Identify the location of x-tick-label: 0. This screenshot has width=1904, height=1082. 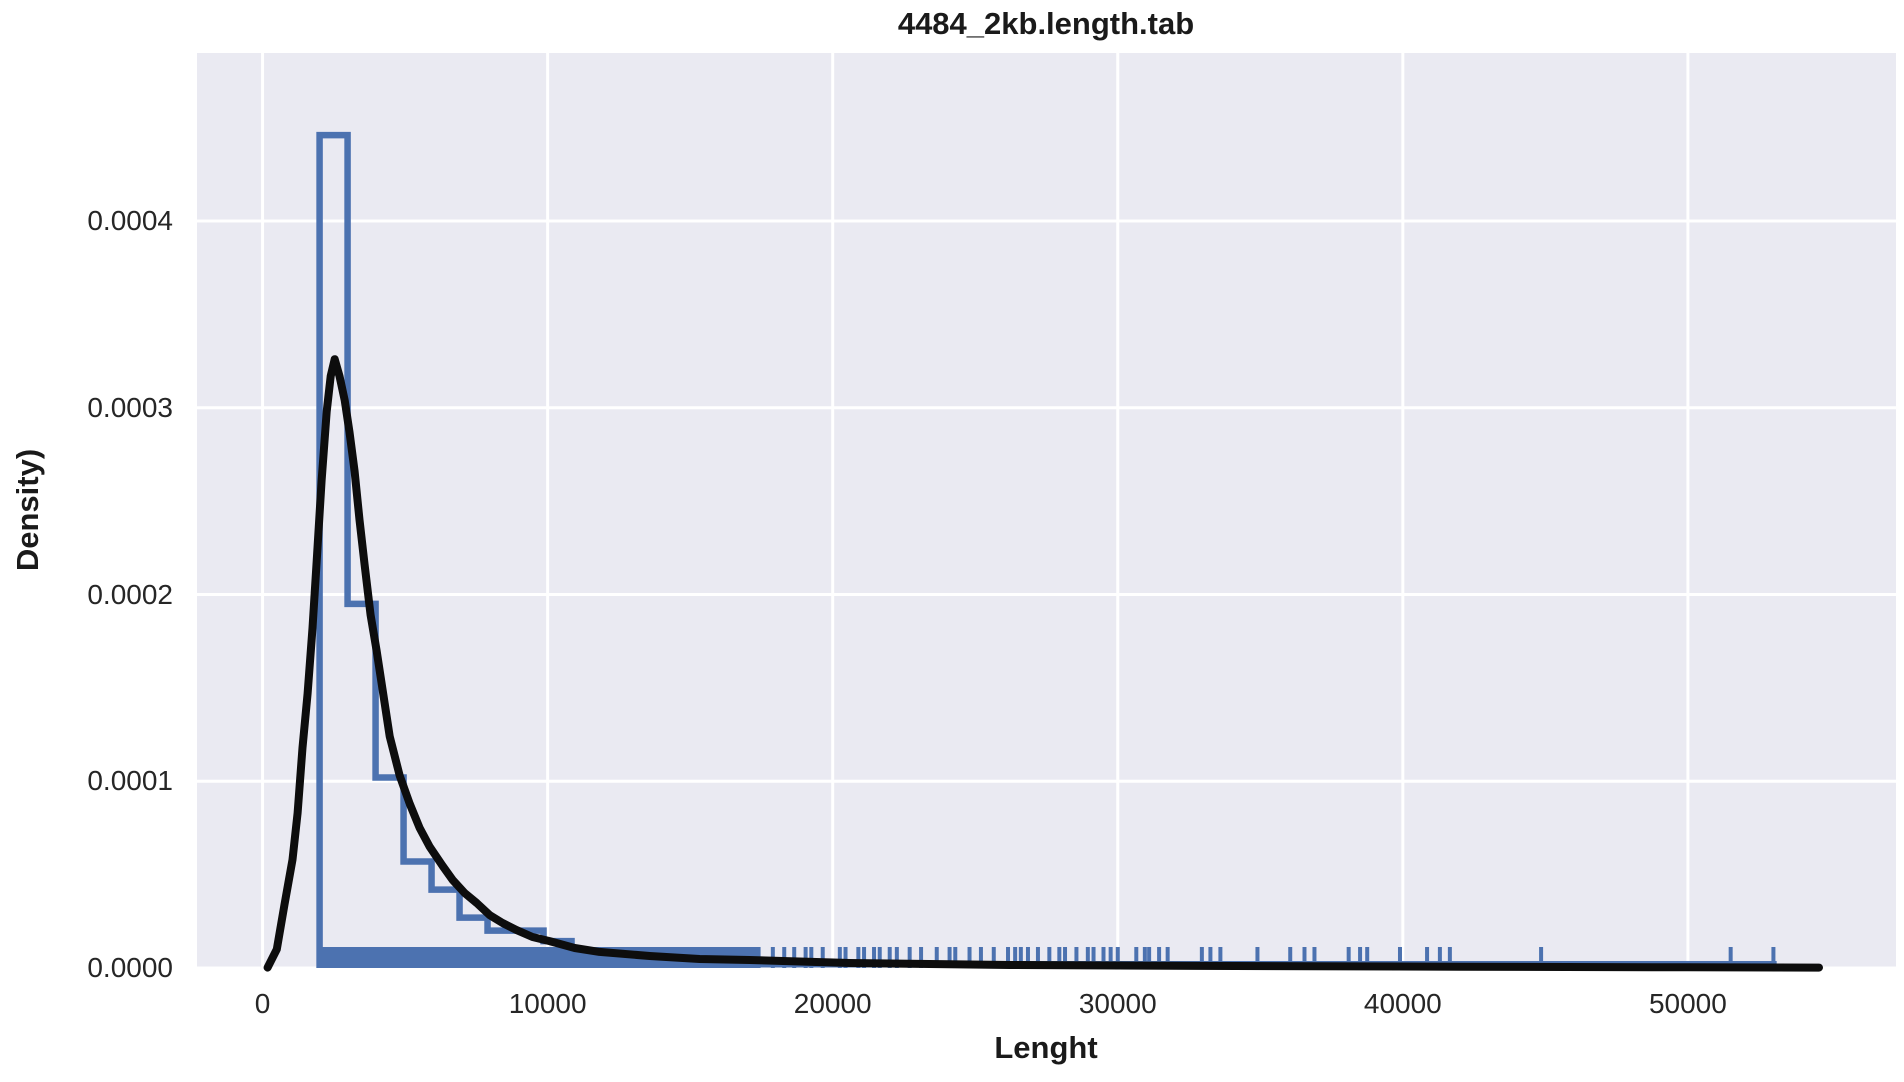
(262, 1003).